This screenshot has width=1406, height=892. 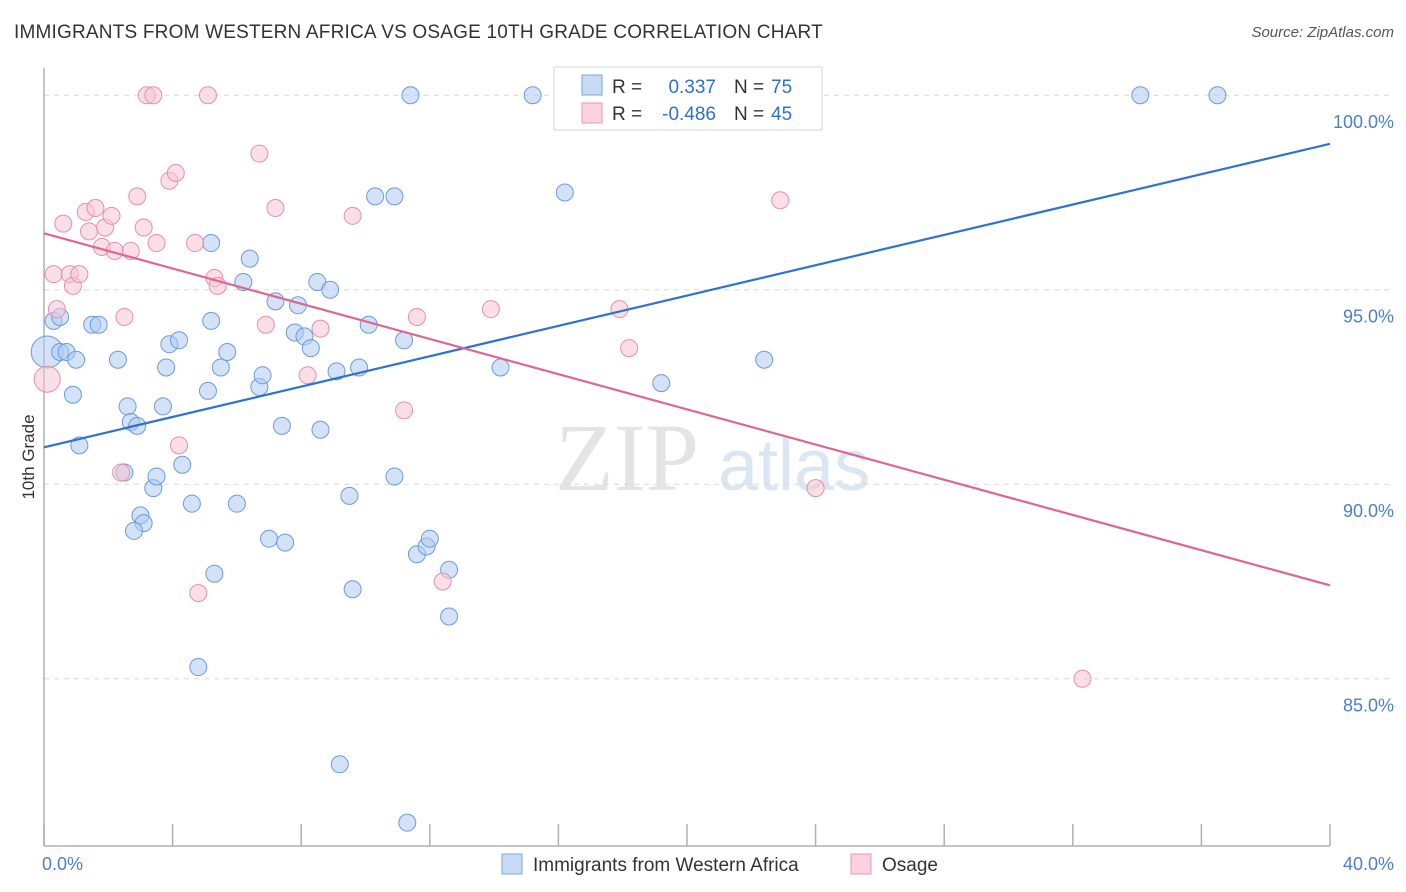 What do you see at coordinates (712, 457) in the screenshot?
I see `watermark: ZIP atlas` at bounding box center [712, 457].